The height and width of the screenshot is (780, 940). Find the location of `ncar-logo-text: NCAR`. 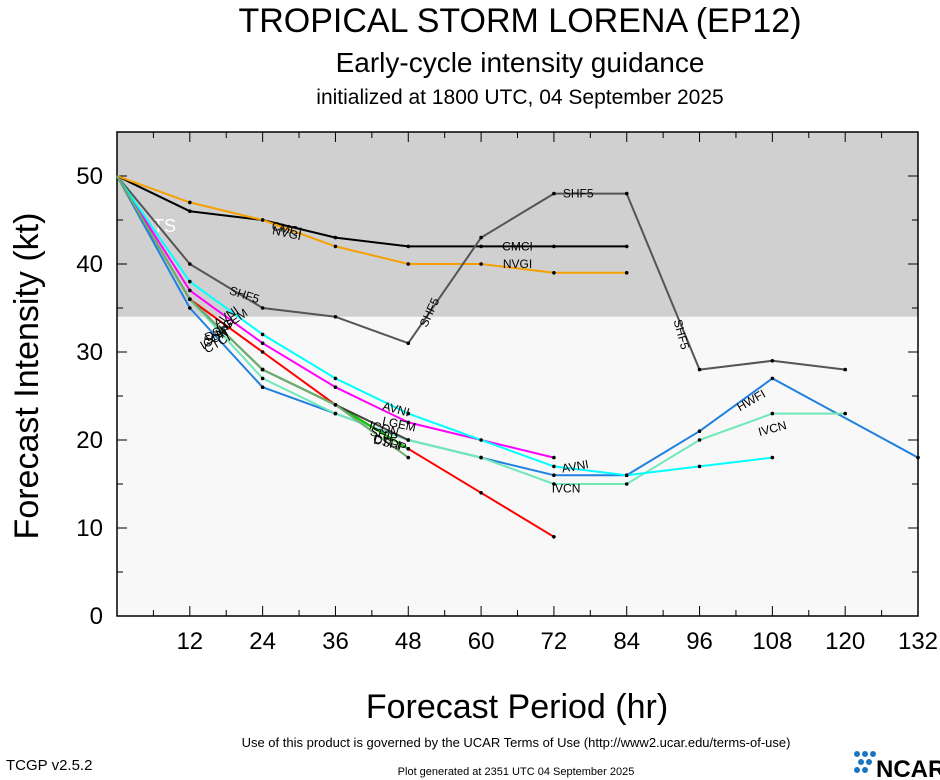

ncar-logo-text: NCAR is located at coordinates (908, 768).